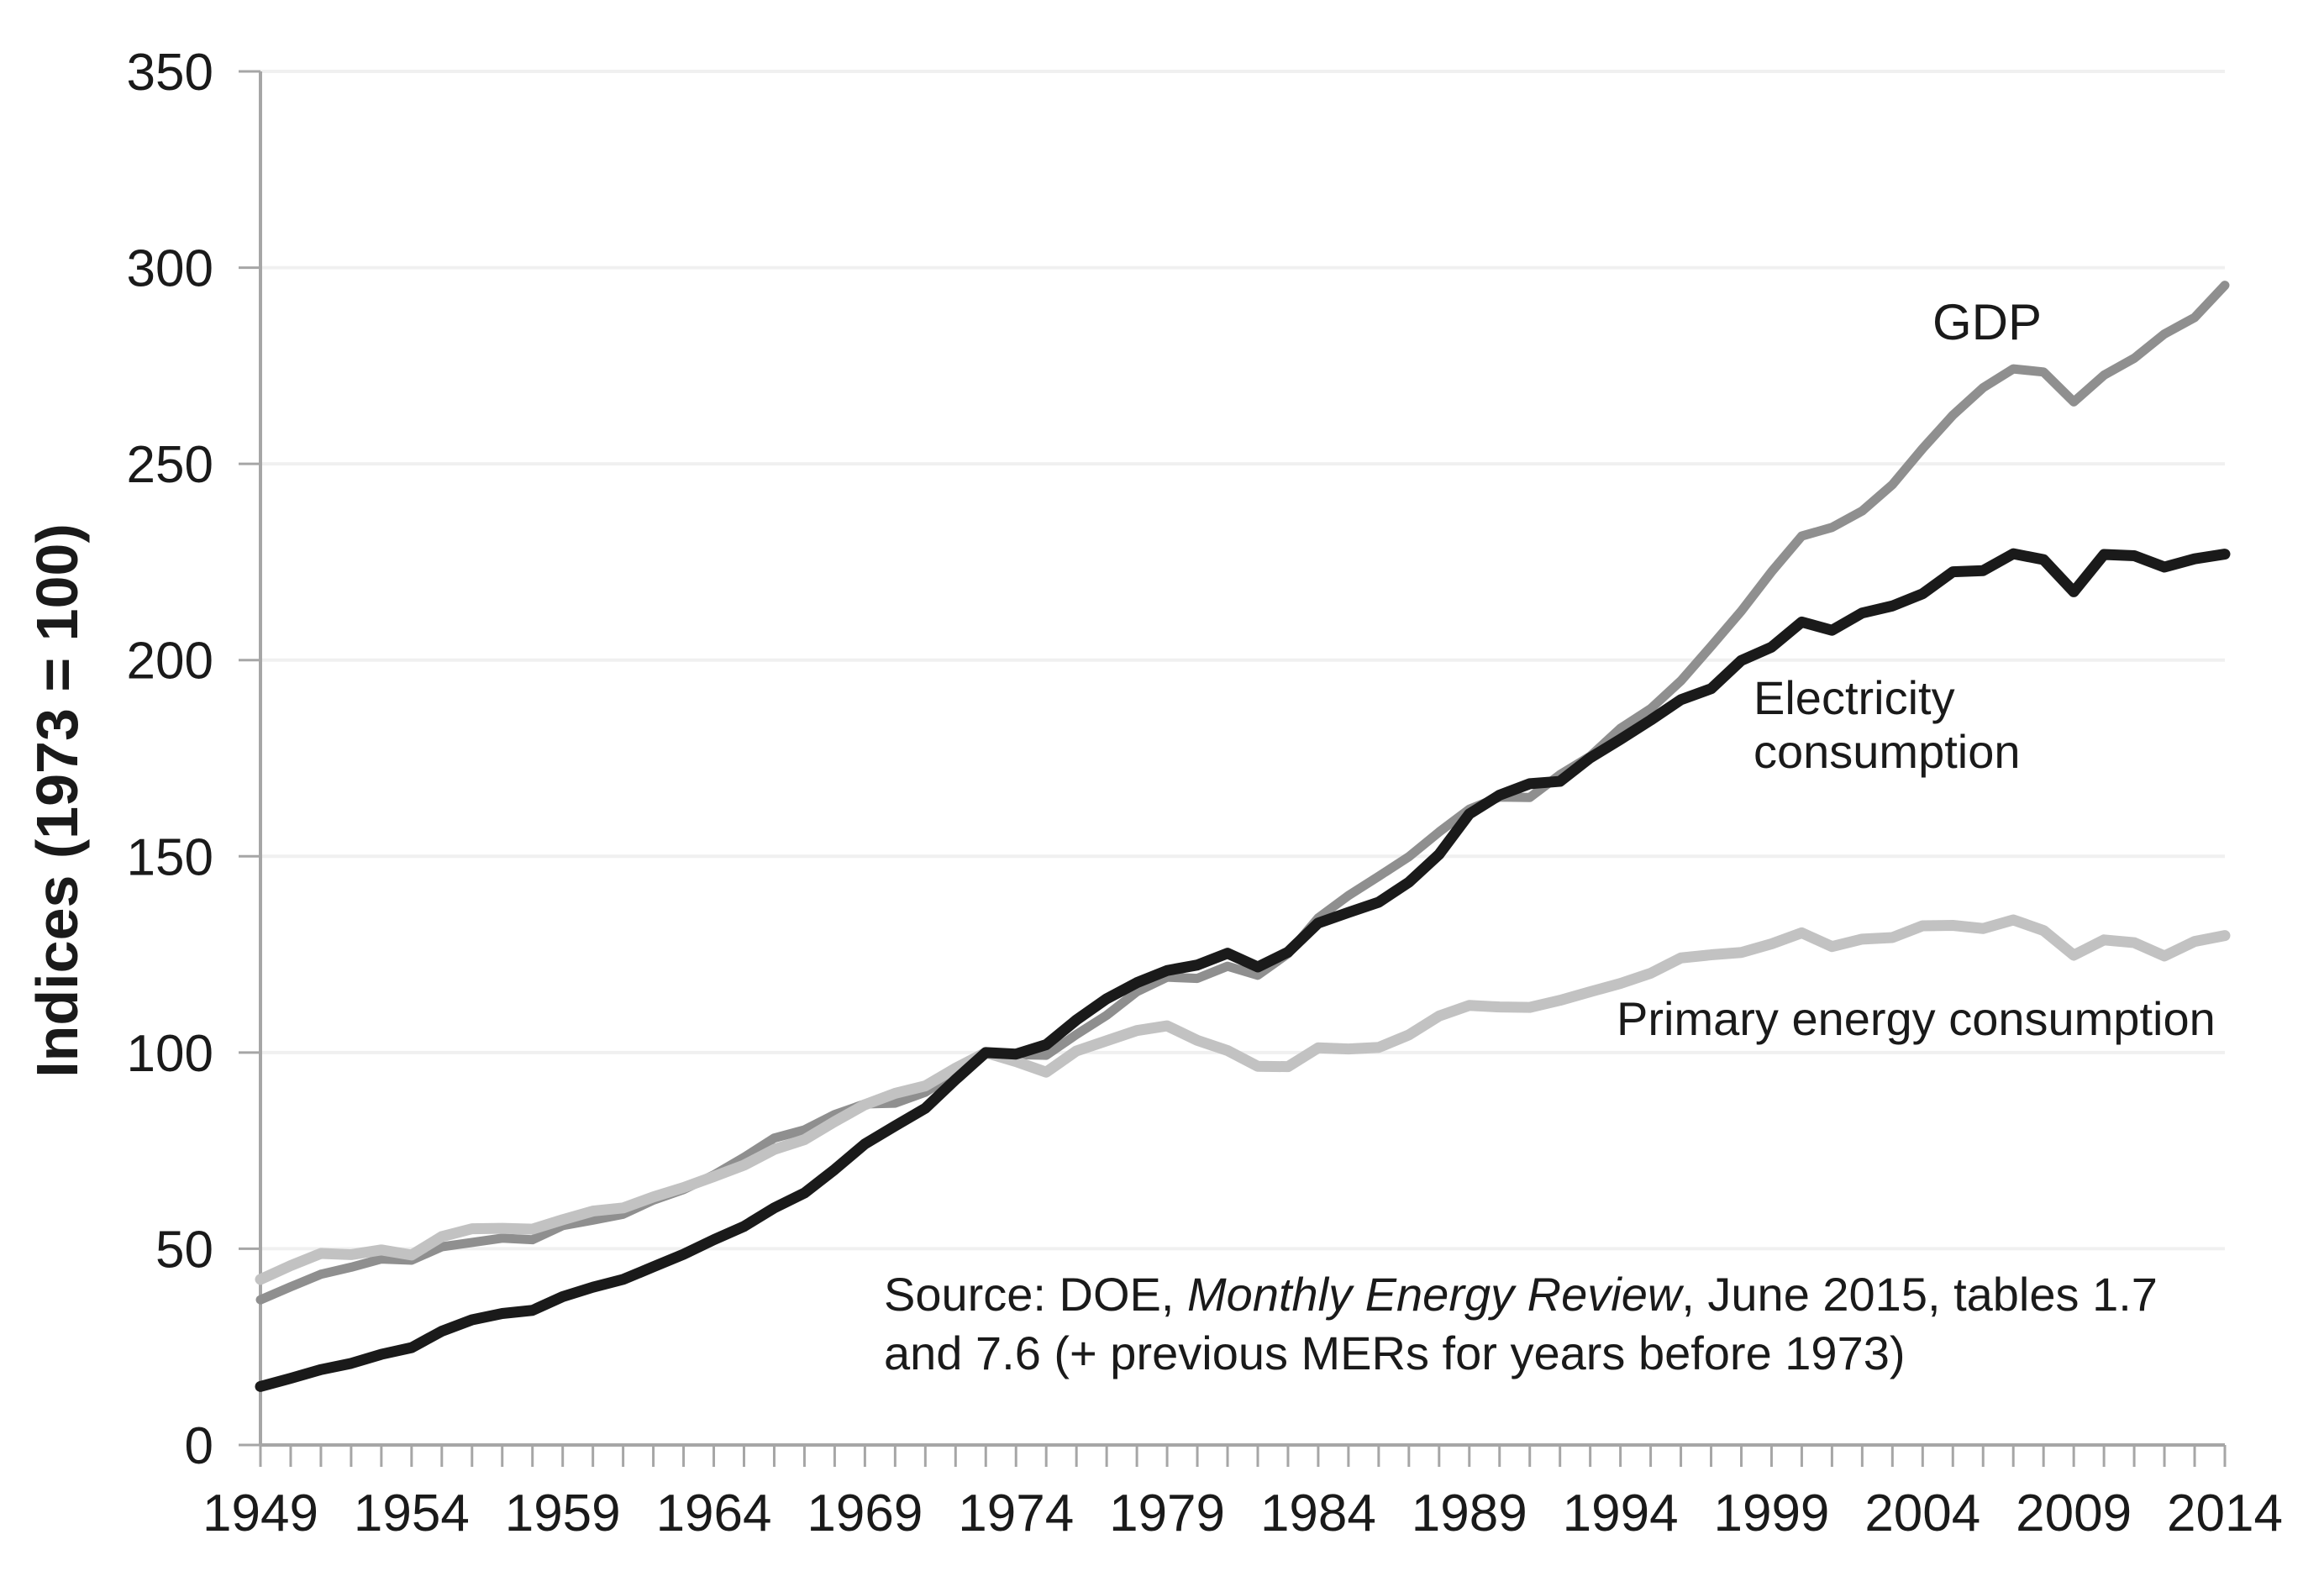 The height and width of the screenshot is (1571, 2324). What do you see at coordinates (1916, 1018) in the screenshot?
I see `primary-energy-label: Primary energy consumption` at bounding box center [1916, 1018].